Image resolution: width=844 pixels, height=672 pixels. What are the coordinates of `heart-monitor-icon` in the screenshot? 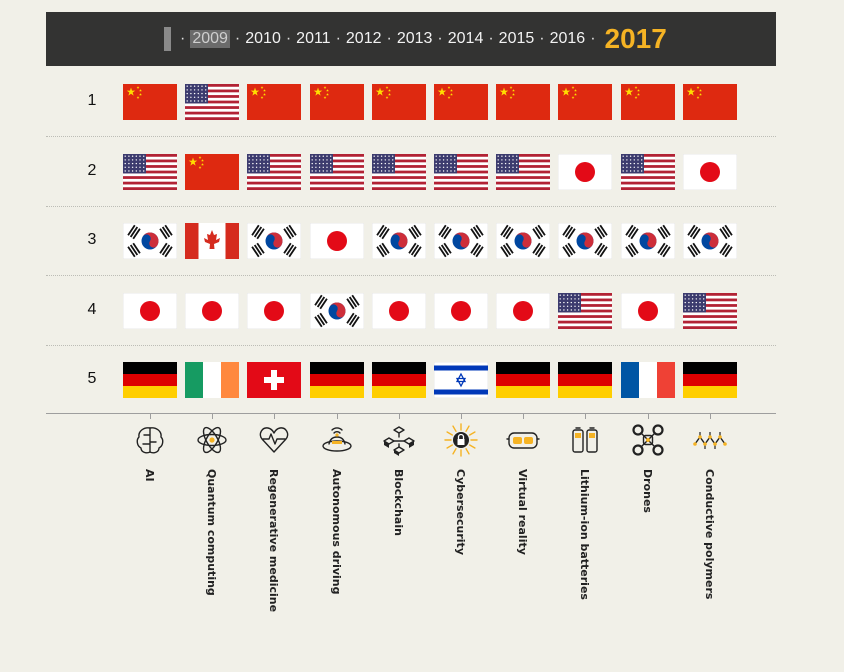 It's located at (274, 440).